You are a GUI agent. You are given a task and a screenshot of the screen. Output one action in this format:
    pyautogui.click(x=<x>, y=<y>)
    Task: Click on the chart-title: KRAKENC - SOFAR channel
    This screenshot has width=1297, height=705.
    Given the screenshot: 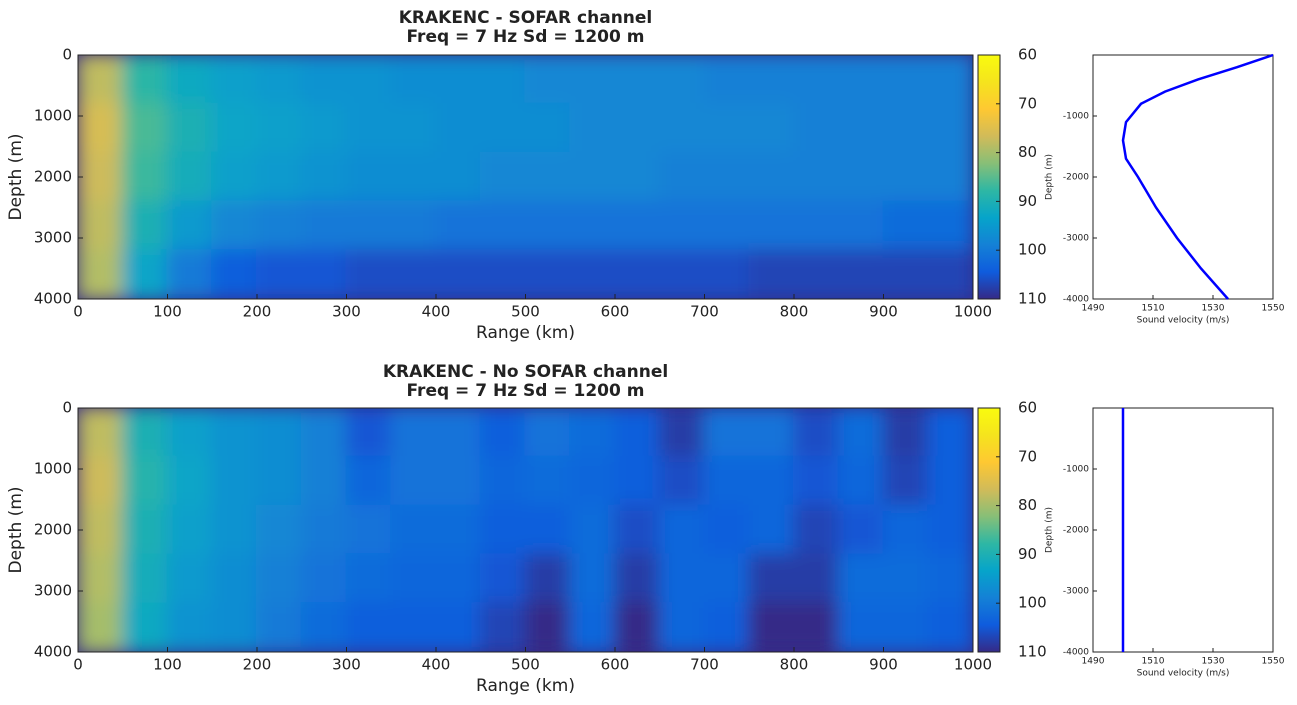 What is the action you would take?
    pyautogui.click(x=526, y=18)
    